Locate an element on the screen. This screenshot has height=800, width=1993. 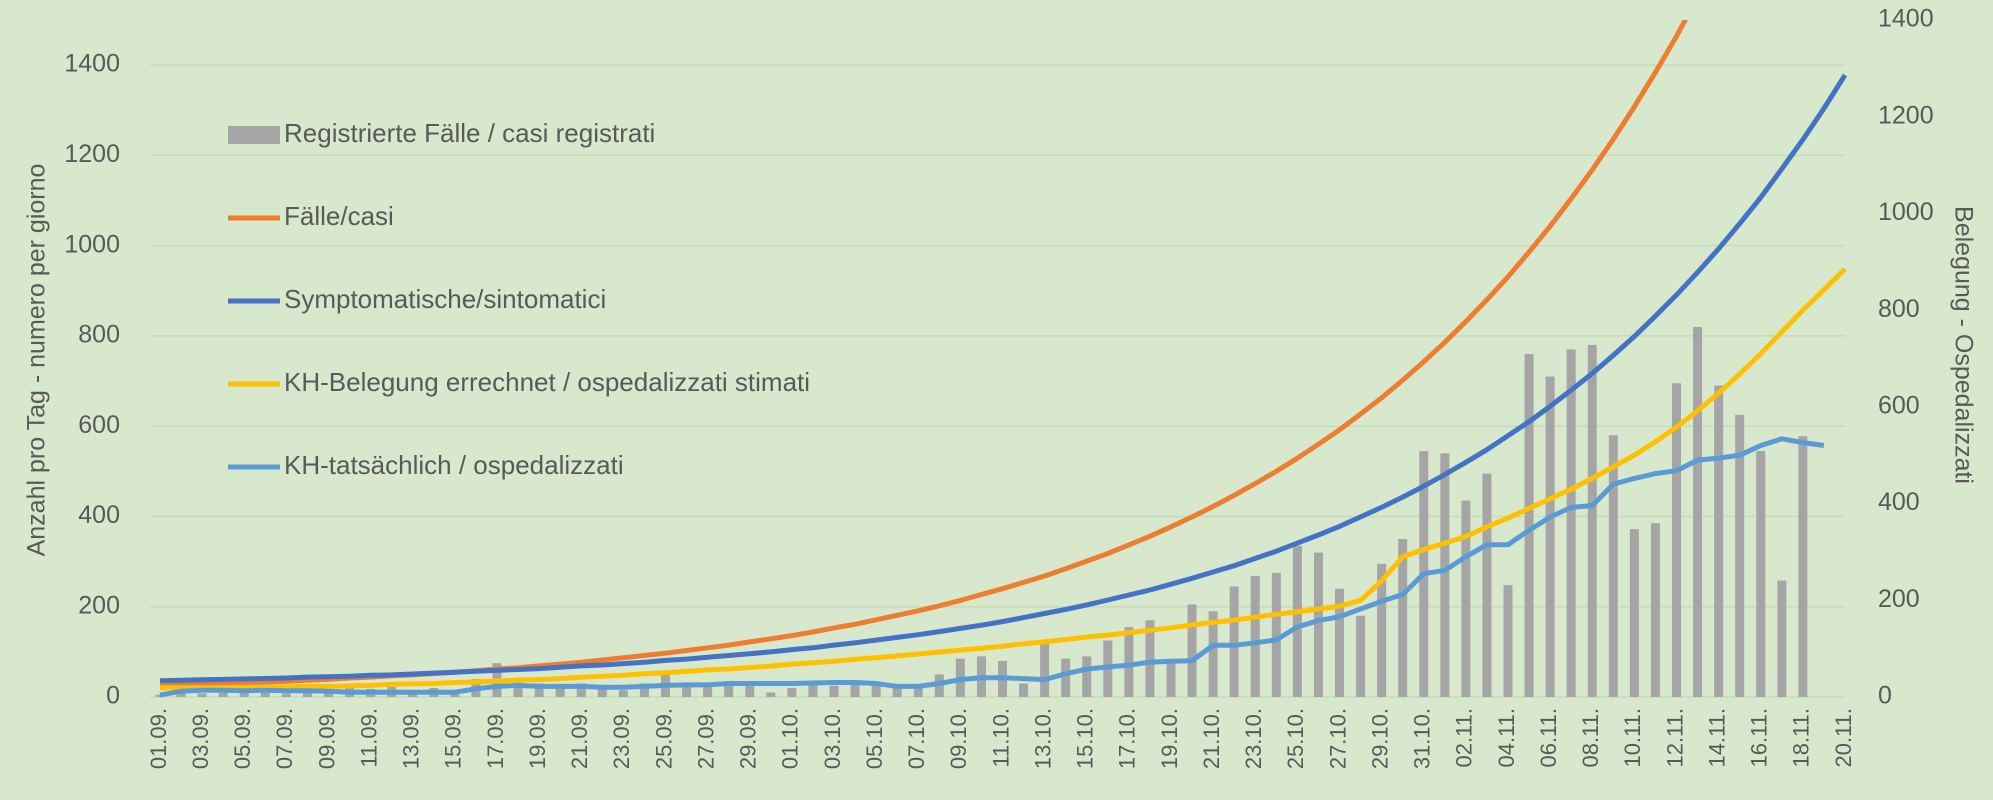
x-tick-label: 21.09. is located at coordinates (579, 738).